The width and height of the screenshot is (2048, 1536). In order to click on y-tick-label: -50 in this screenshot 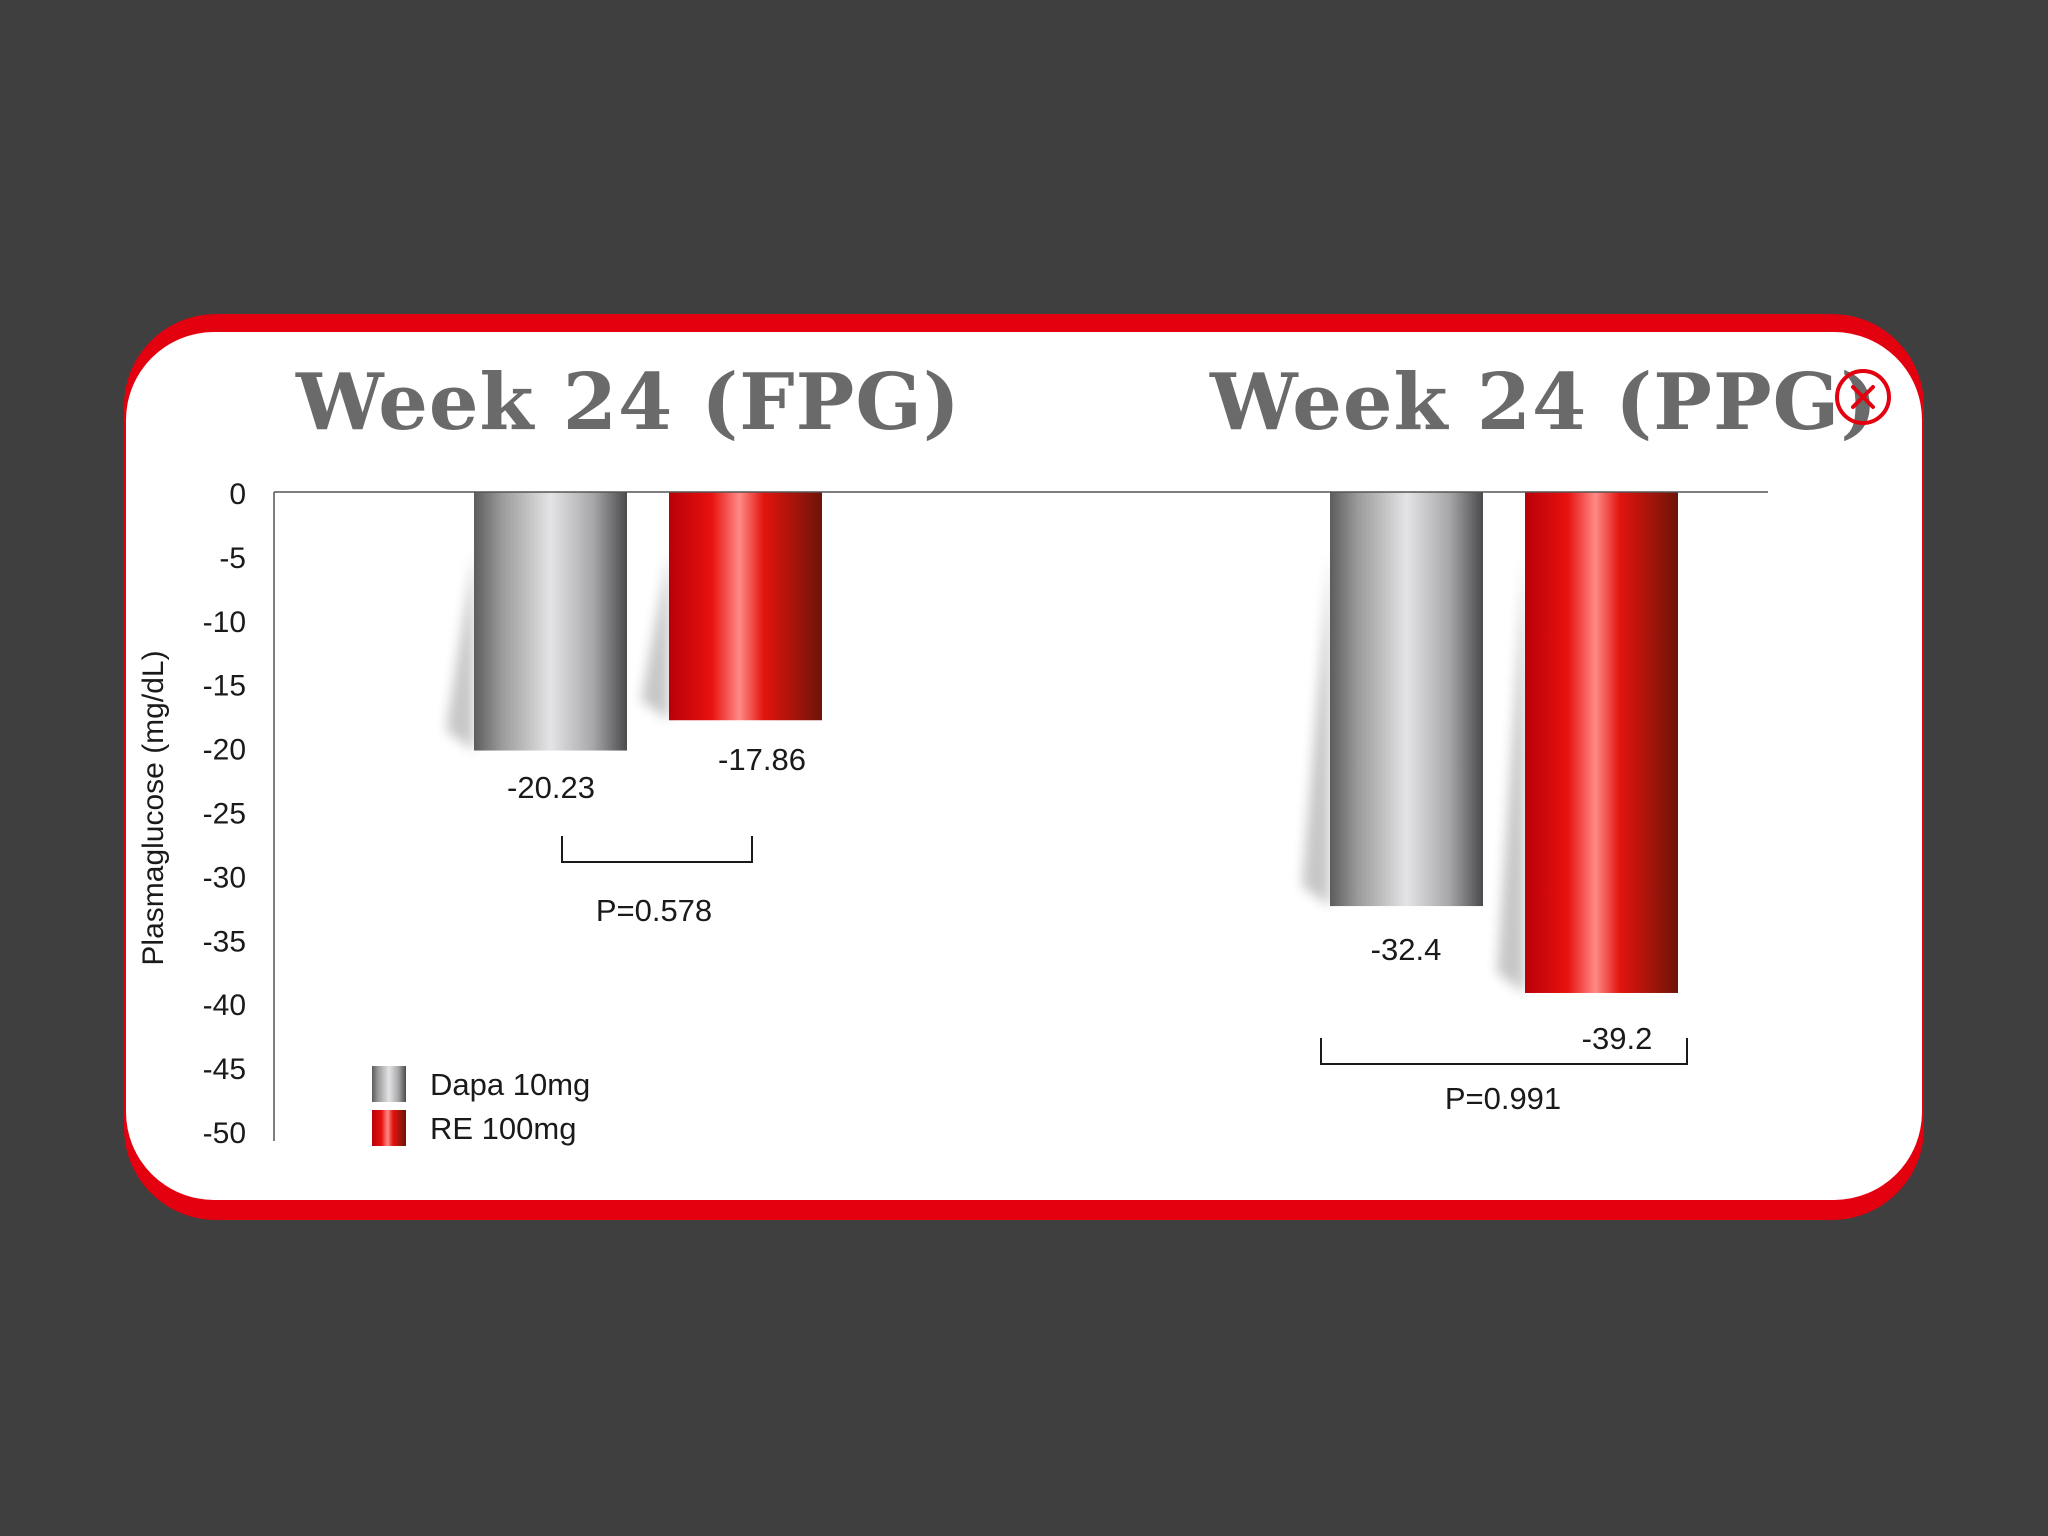, I will do `click(224, 1133)`.